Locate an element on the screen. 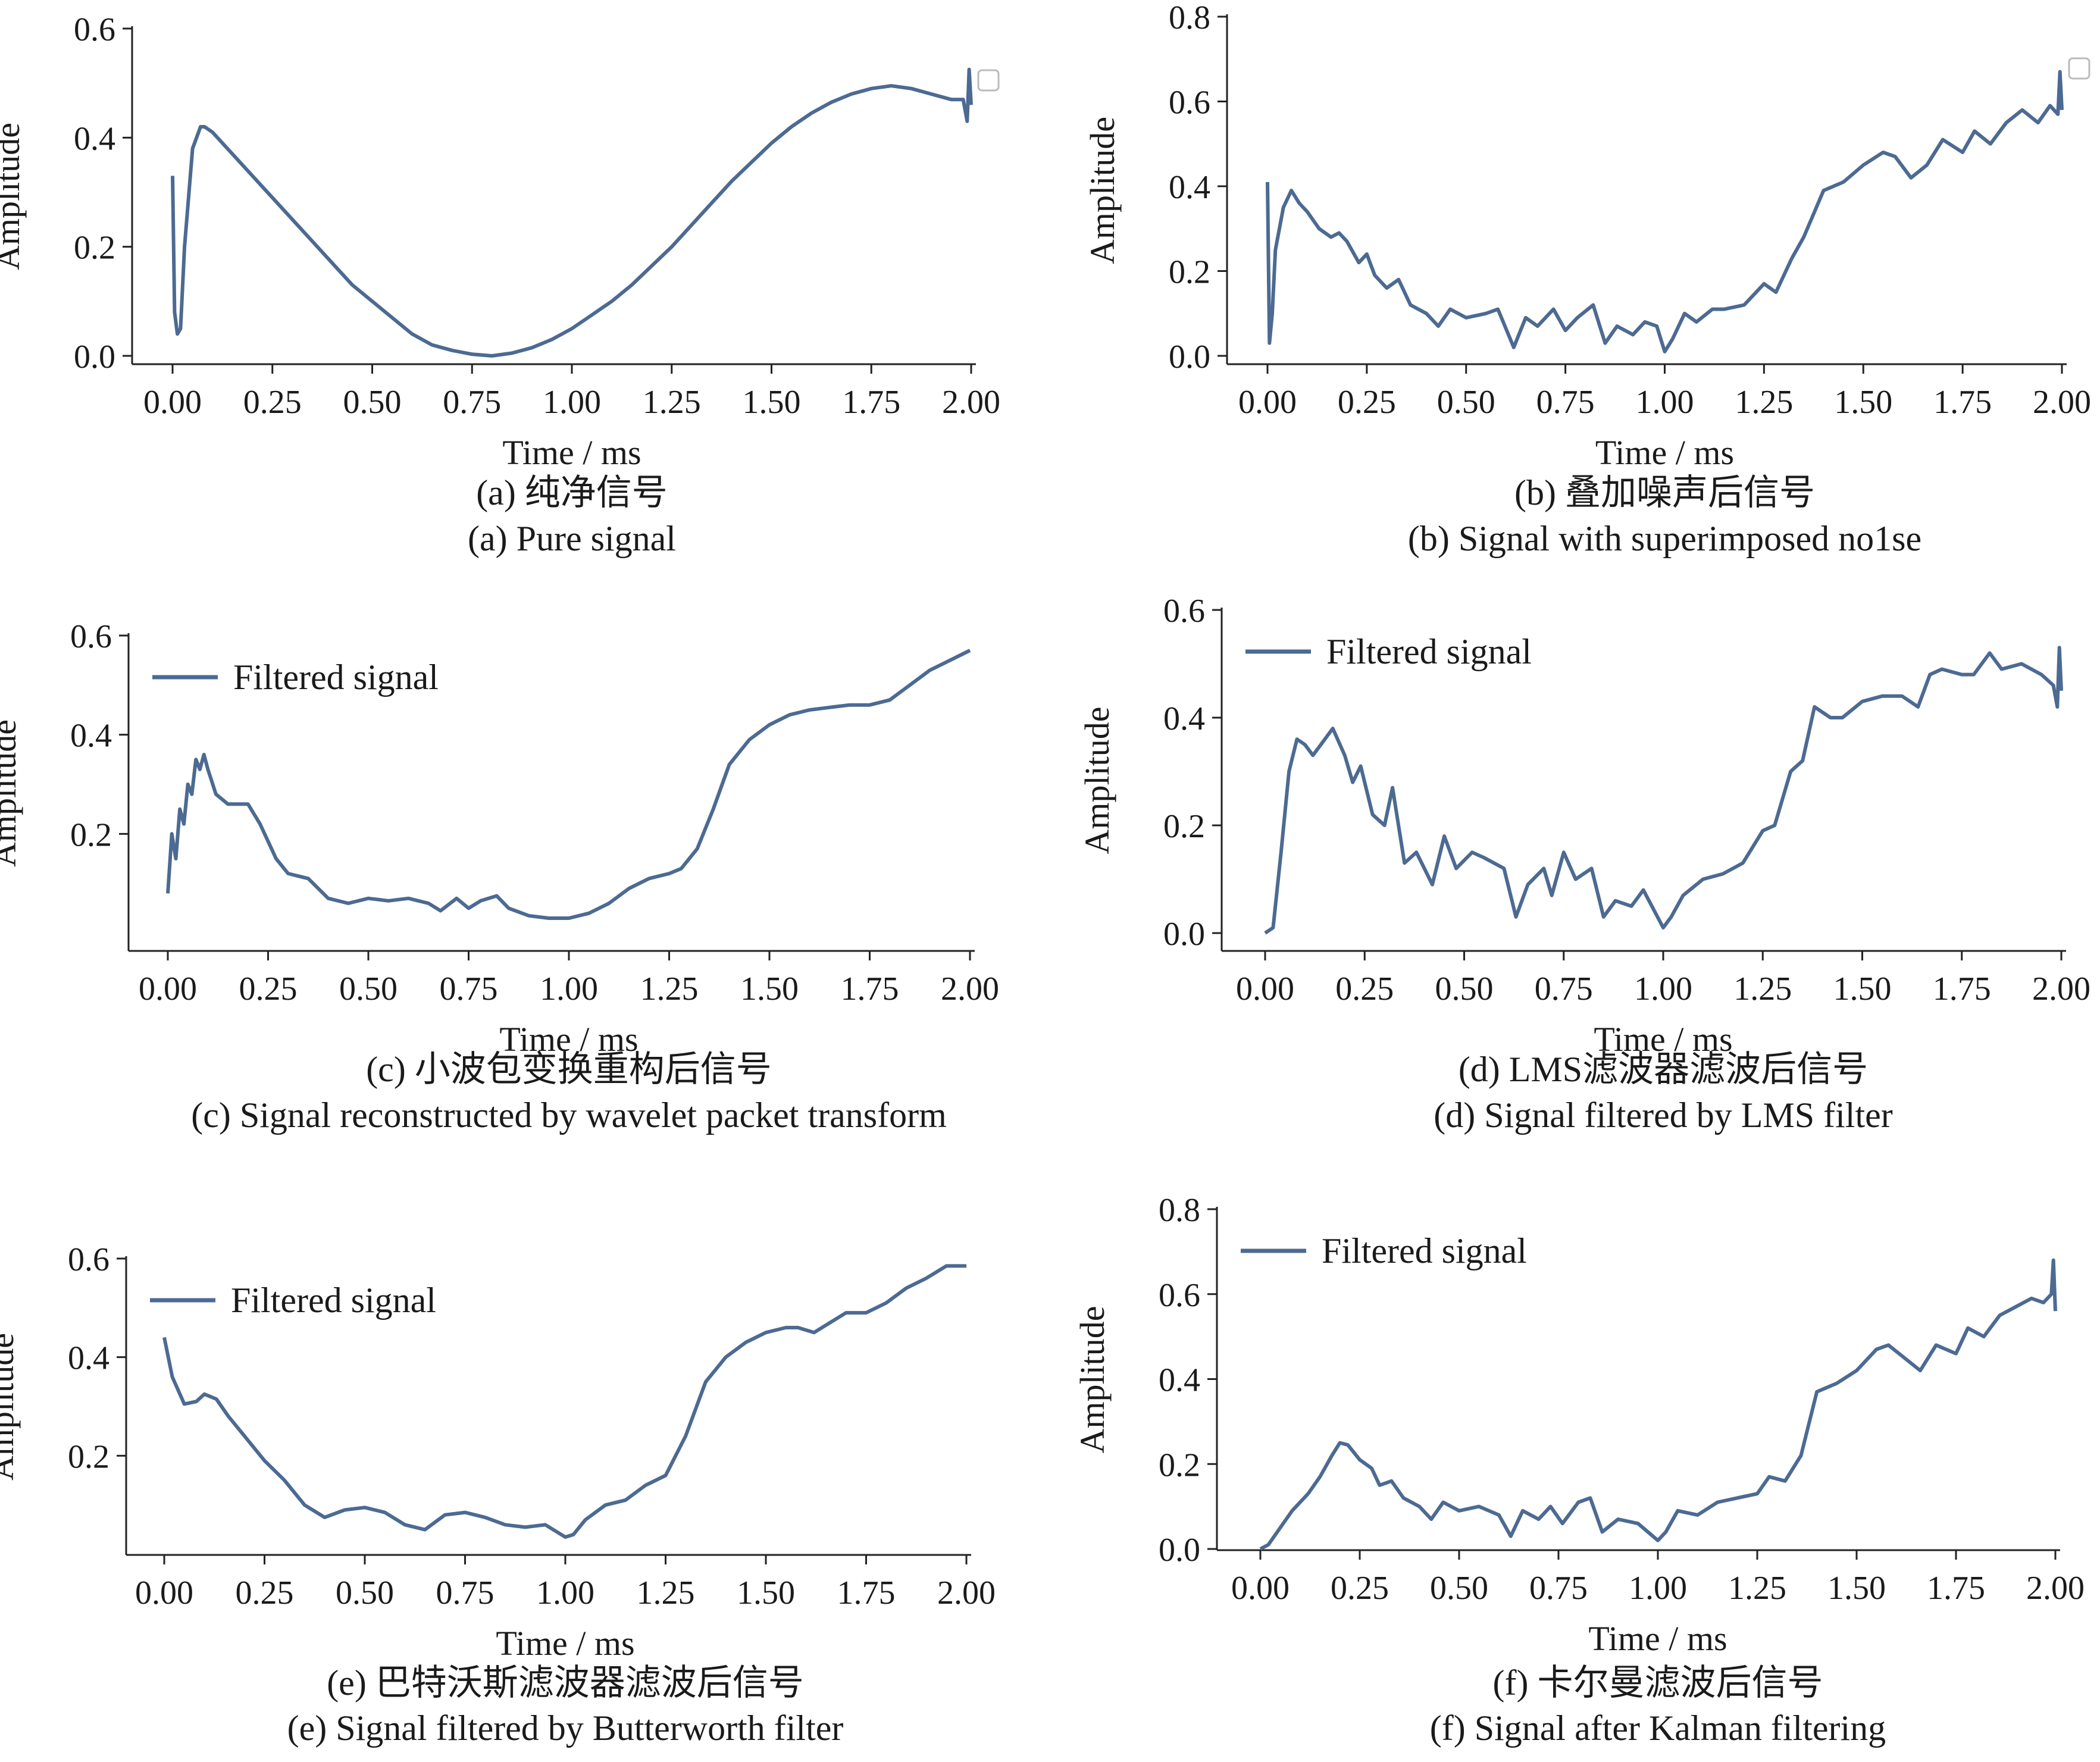 The height and width of the screenshot is (1762, 2100). caption-cn: (f) 卡尔曼滤波后信号 is located at coordinates (1658, 1682).